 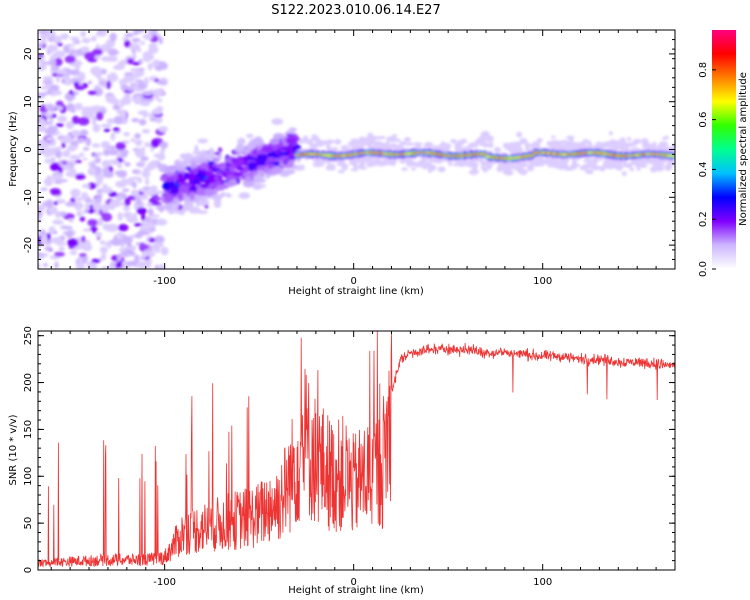 I want to click on snr-y-tick-label: 200, so click(x=28, y=382).